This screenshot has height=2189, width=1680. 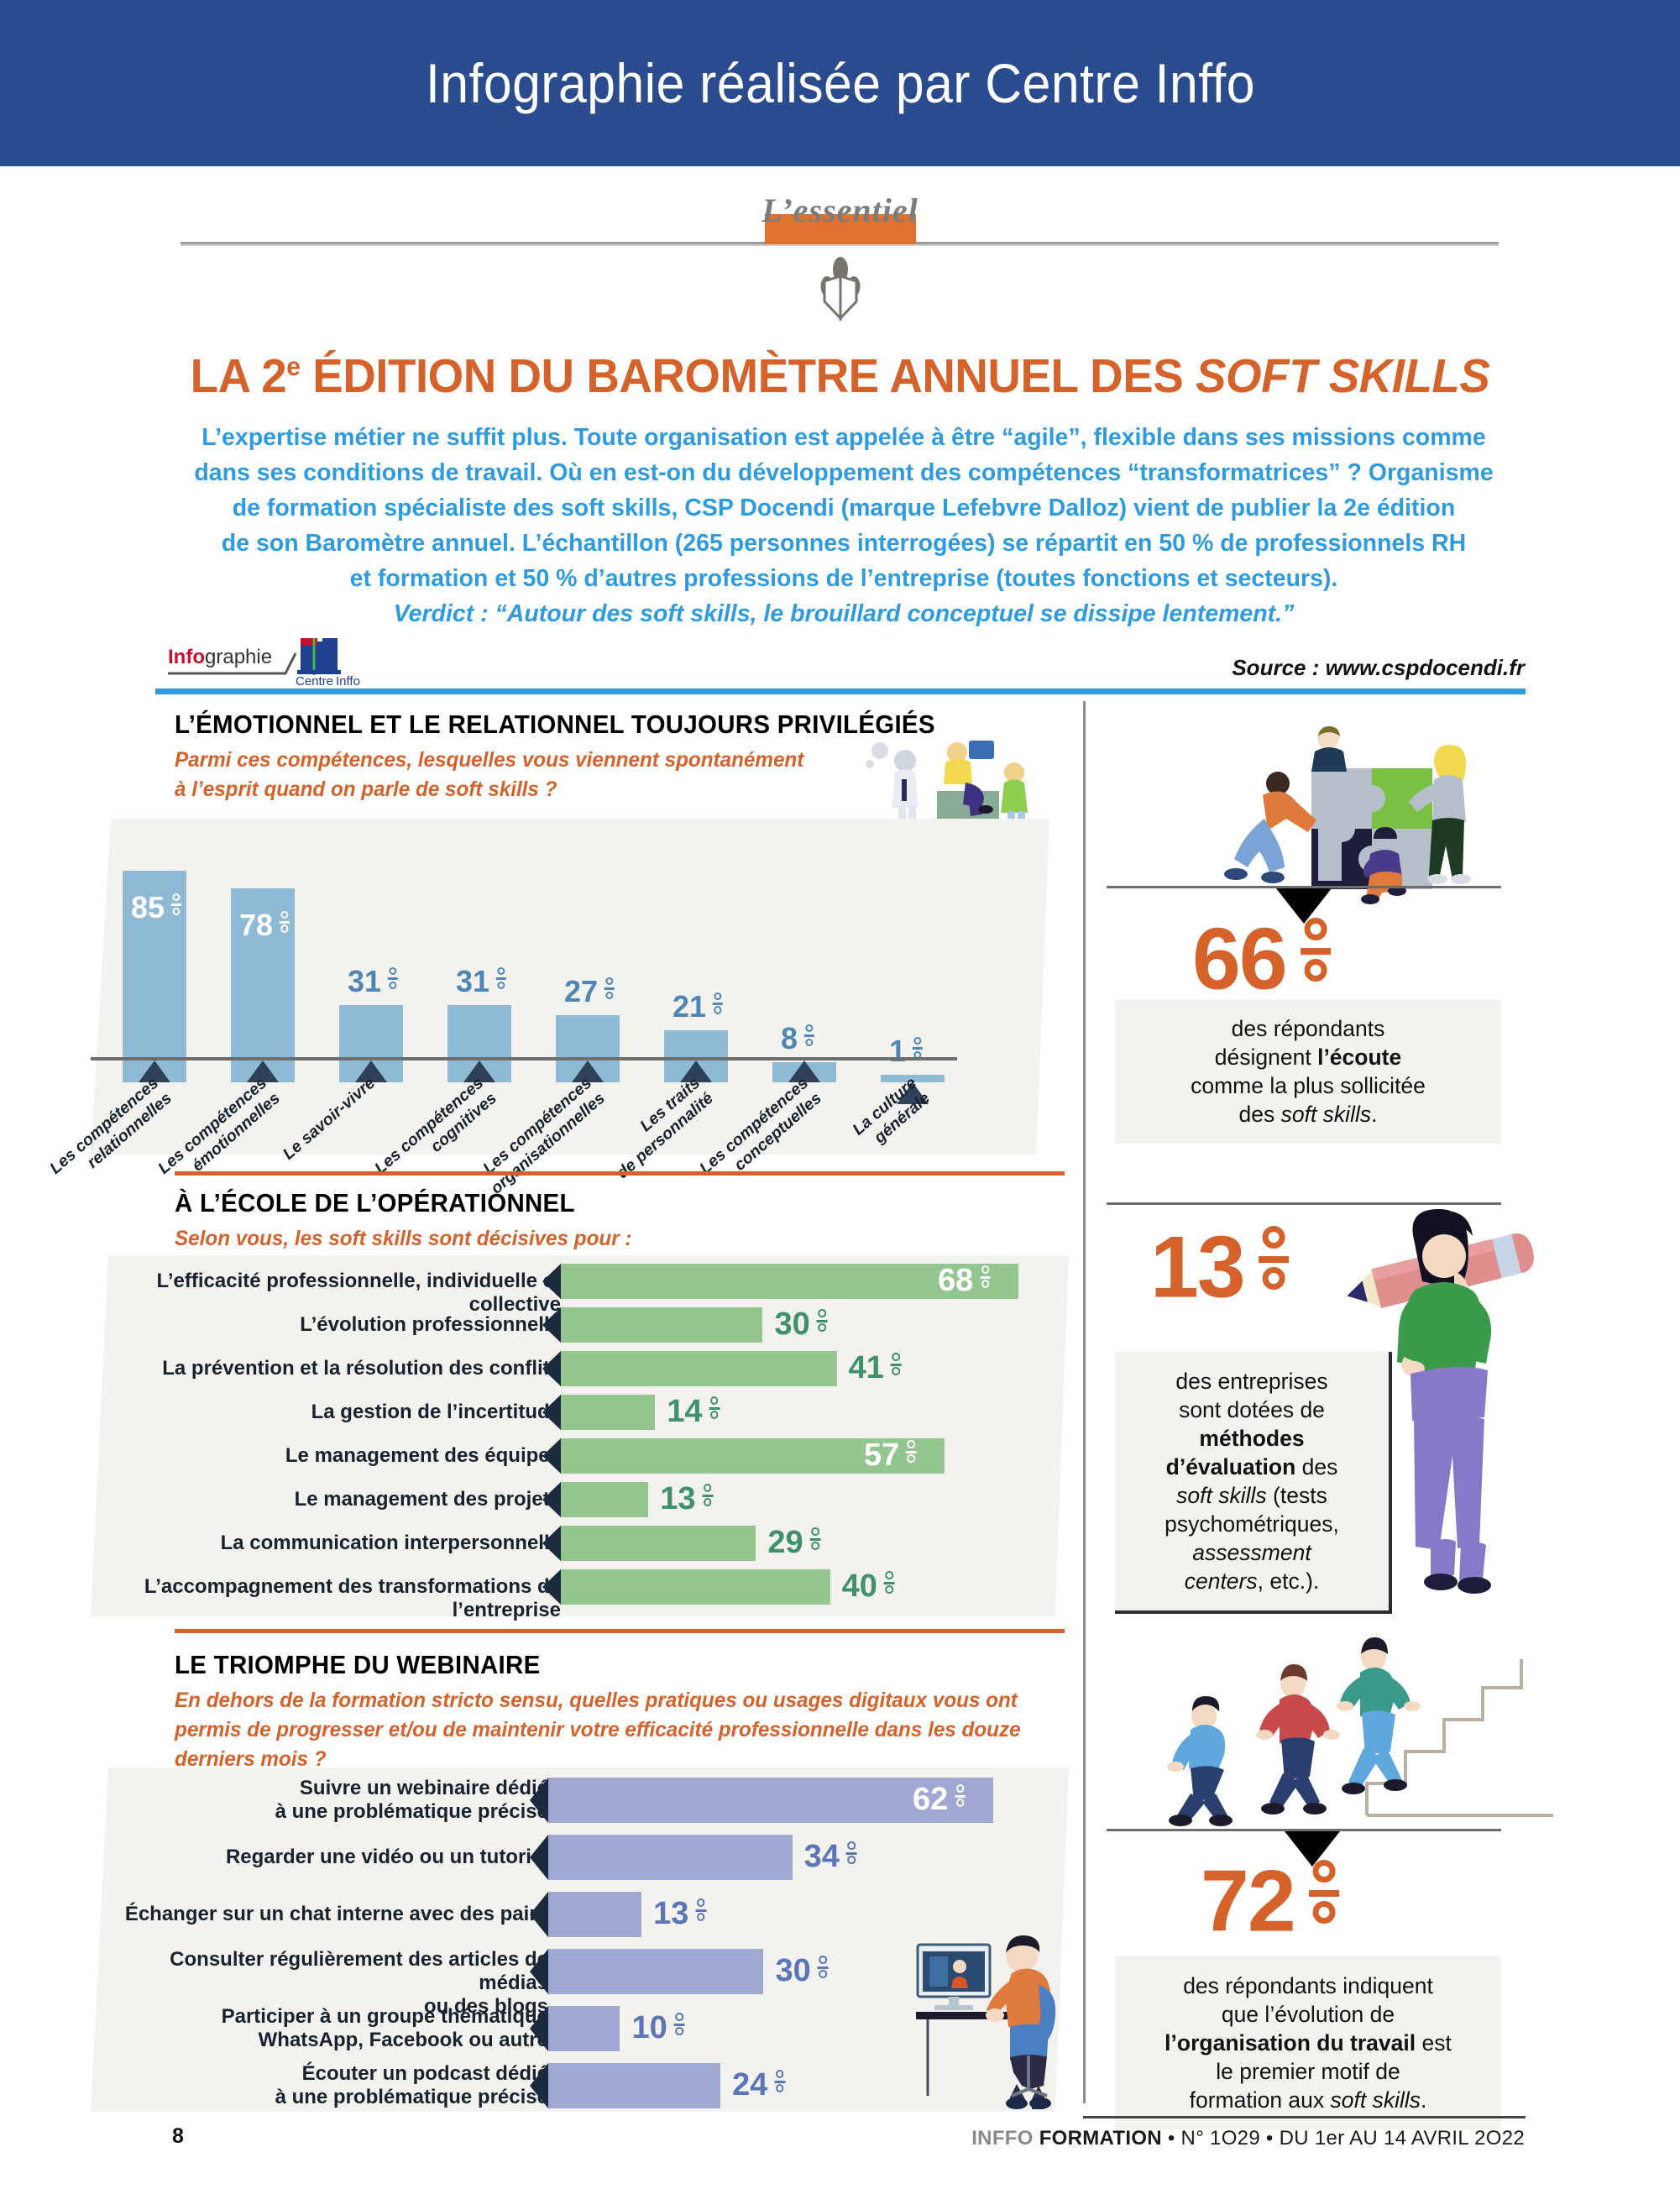 I want to click on page-number: 8, so click(x=178, y=2136).